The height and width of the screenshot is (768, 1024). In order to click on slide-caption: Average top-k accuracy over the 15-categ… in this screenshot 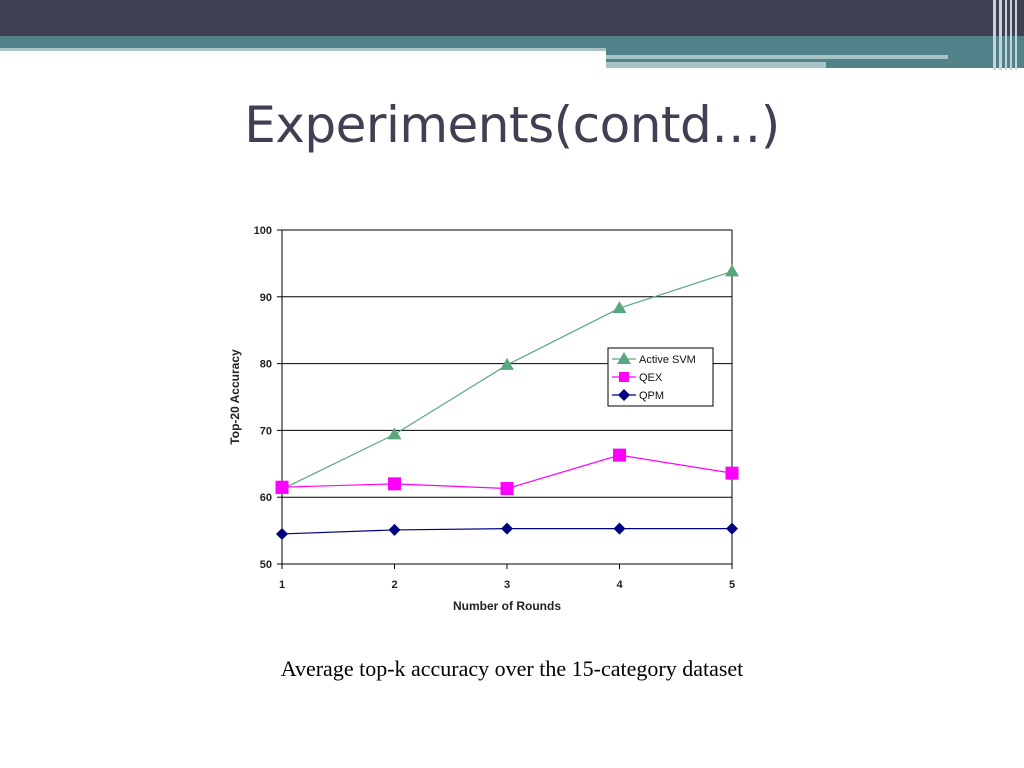, I will do `click(512, 668)`.